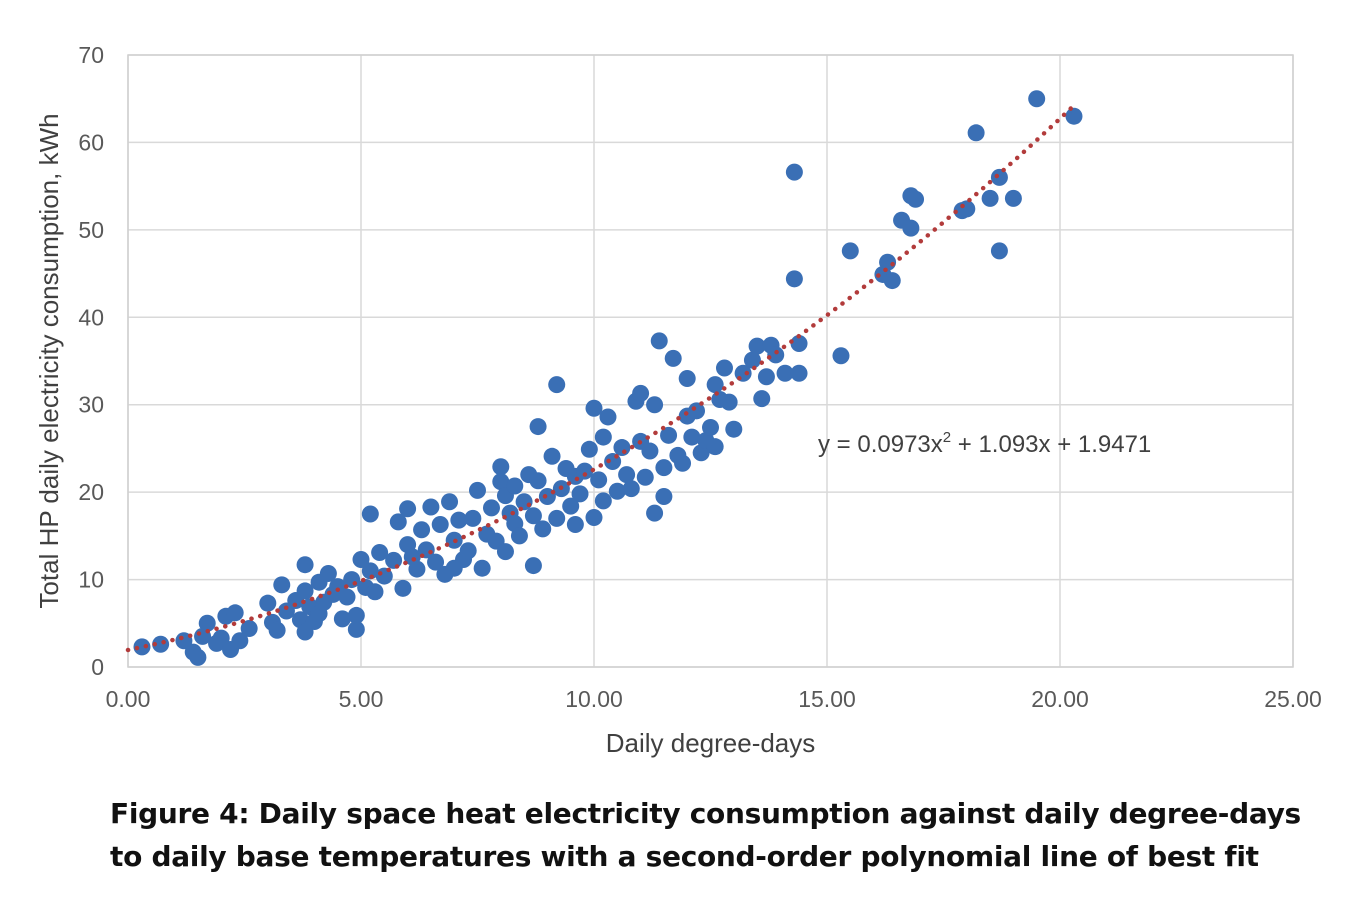  I want to click on y-tick-label: 30, so click(91, 405).